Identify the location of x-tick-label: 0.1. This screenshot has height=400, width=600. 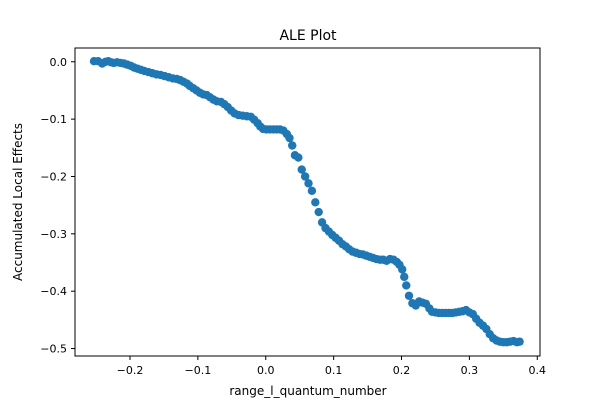
(334, 370).